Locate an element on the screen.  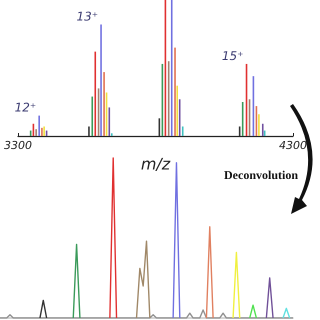
x-tick-label: 4300 is located at coordinates (293, 145).